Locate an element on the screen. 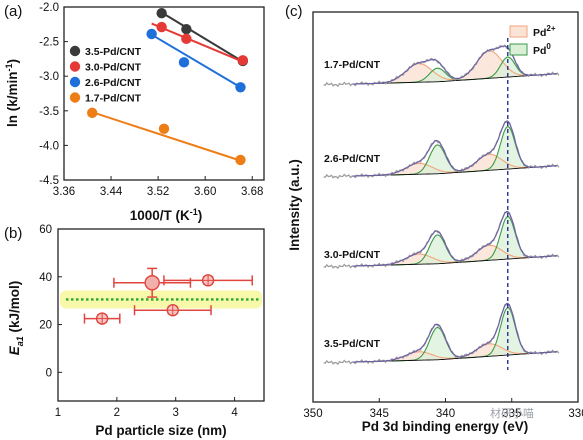 The image size is (583, 440). panel-c-sample-label: 3.5-Pd/CNT is located at coordinates (352, 344).